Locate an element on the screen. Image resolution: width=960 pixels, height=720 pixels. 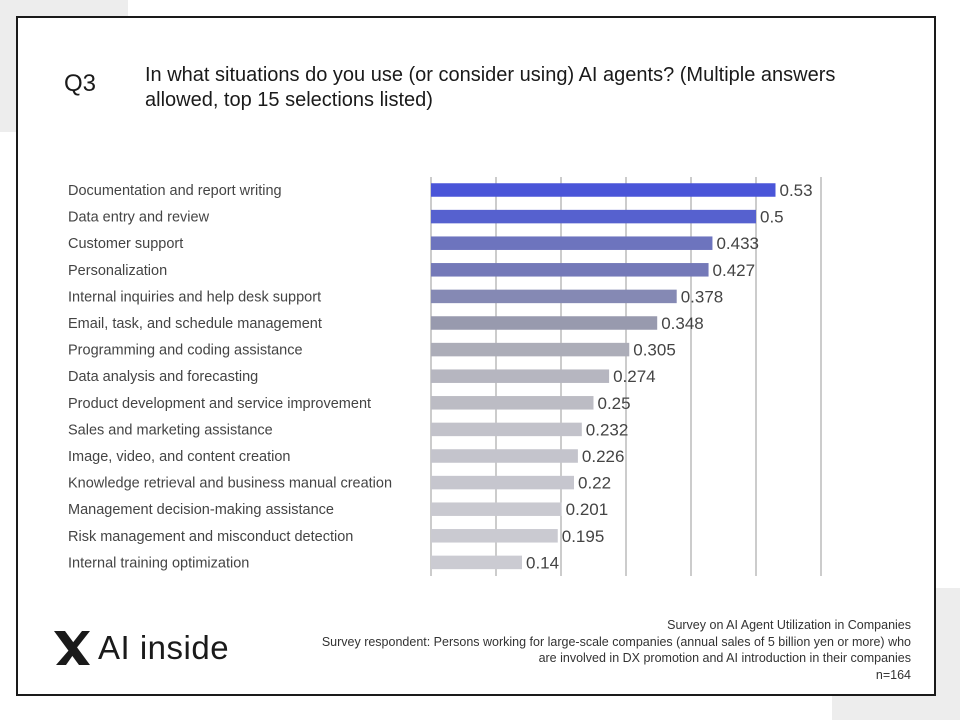
category-label: Data entry and review is located at coordinates (139, 218).